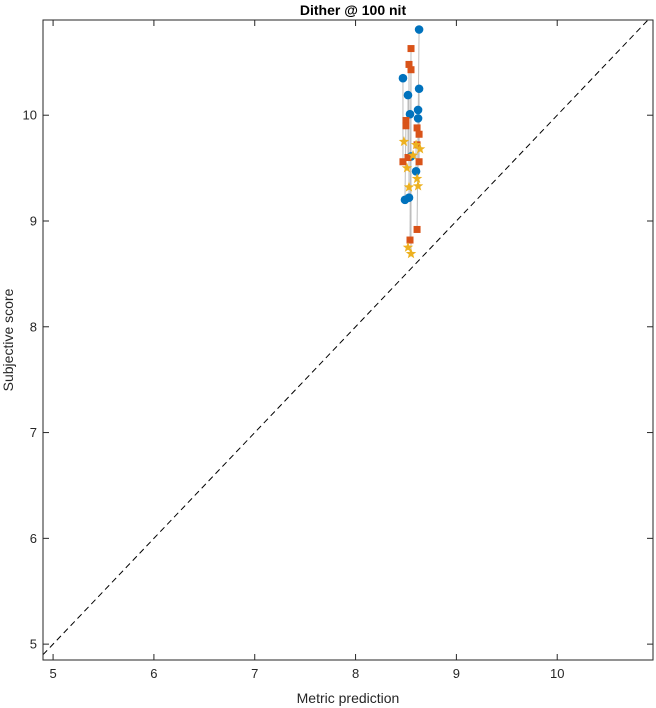 This screenshot has width=656, height=708. What do you see at coordinates (33, 538) in the screenshot?
I see `y-tick-label: 6` at bounding box center [33, 538].